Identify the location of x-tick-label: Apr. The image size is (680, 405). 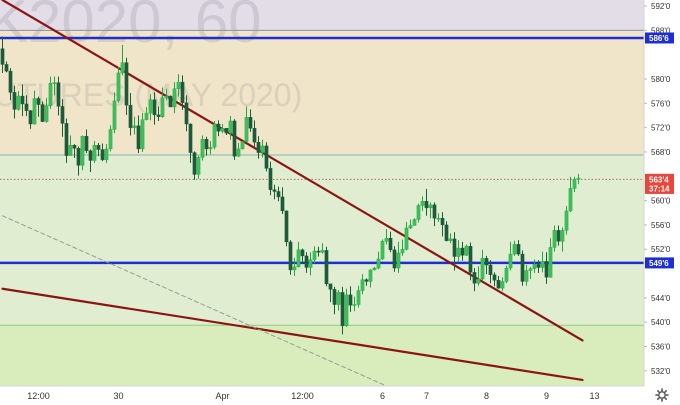
(222, 396).